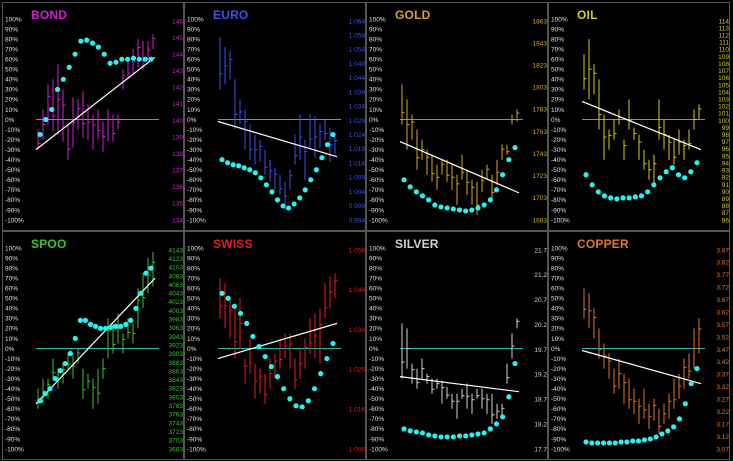 The height and width of the screenshot is (461, 733). Describe the element at coordinates (176, 328) in the screenshot. I see `price-tick-label: 3963` at that location.